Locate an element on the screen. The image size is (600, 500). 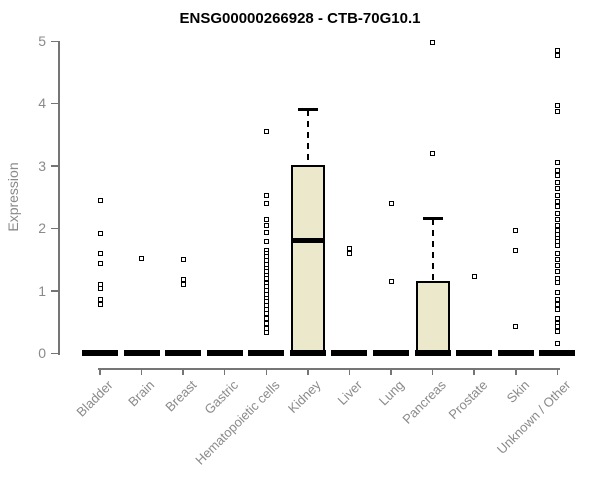
y-tick-label: 5 is located at coordinates (42, 41).